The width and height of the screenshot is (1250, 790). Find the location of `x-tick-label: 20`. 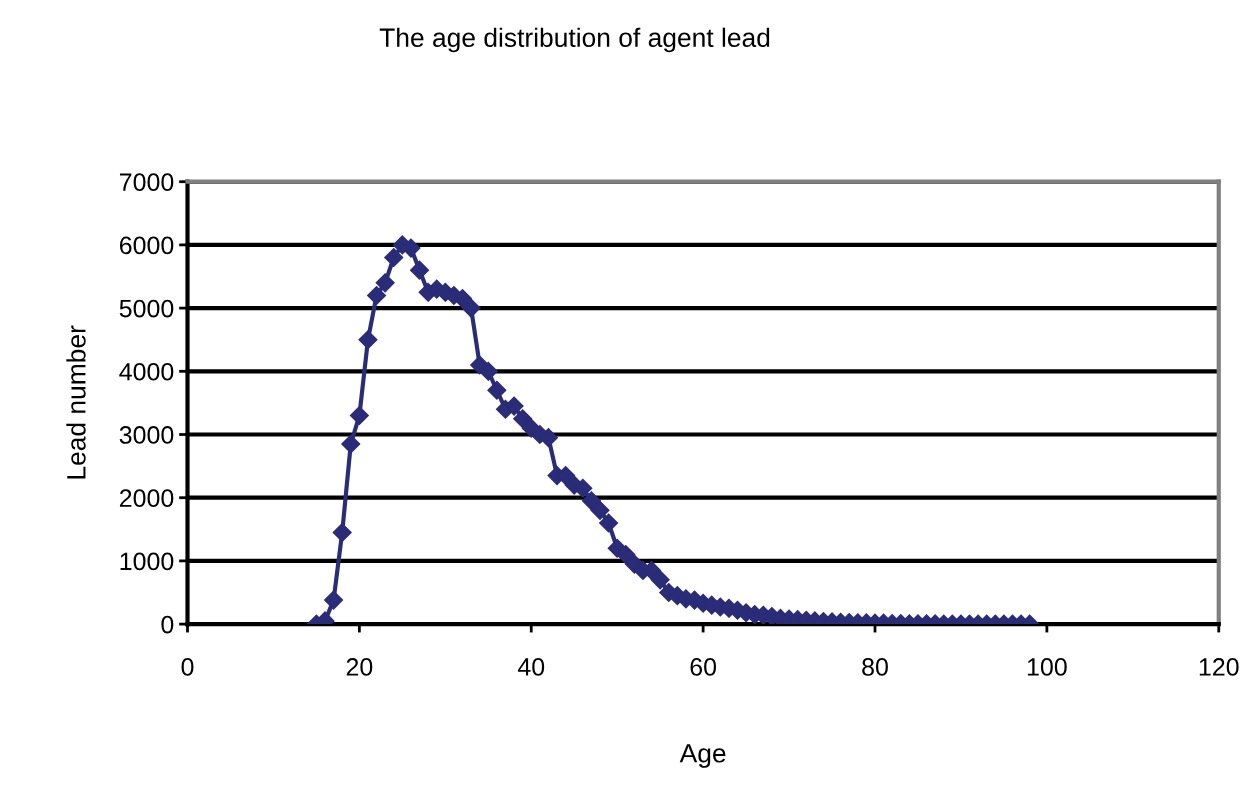

x-tick-label: 20 is located at coordinates (359, 667).